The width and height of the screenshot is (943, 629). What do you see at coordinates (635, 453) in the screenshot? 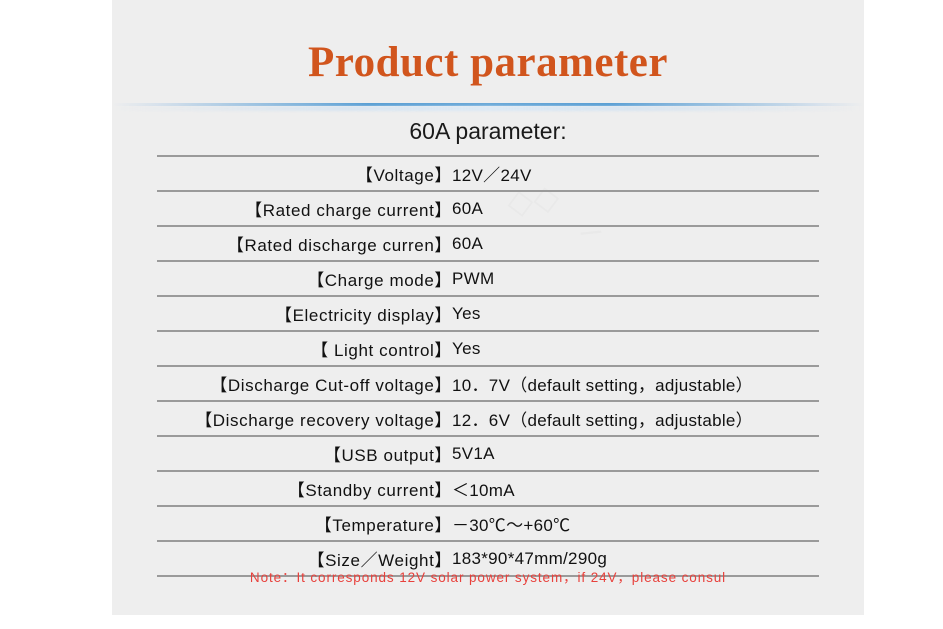
I see `spec-value: 5V1A` at bounding box center [635, 453].